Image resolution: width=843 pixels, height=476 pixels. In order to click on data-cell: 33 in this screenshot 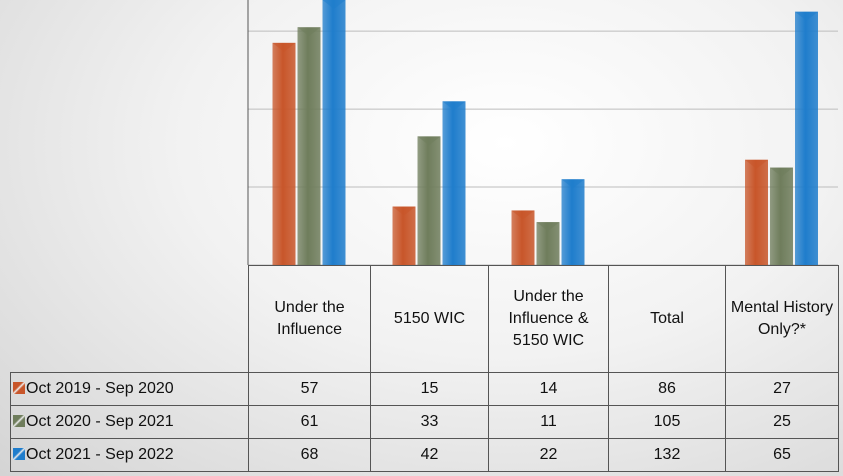, I will do `click(429, 422)`.